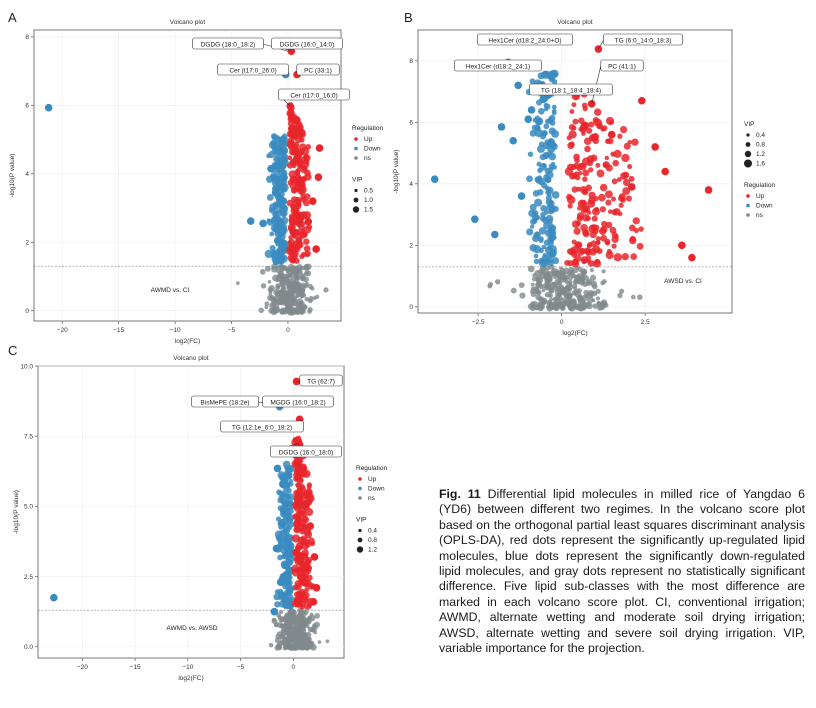 The image size is (816, 708). I want to click on lipid-label: BisMePE (18:2e), so click(235, 401).